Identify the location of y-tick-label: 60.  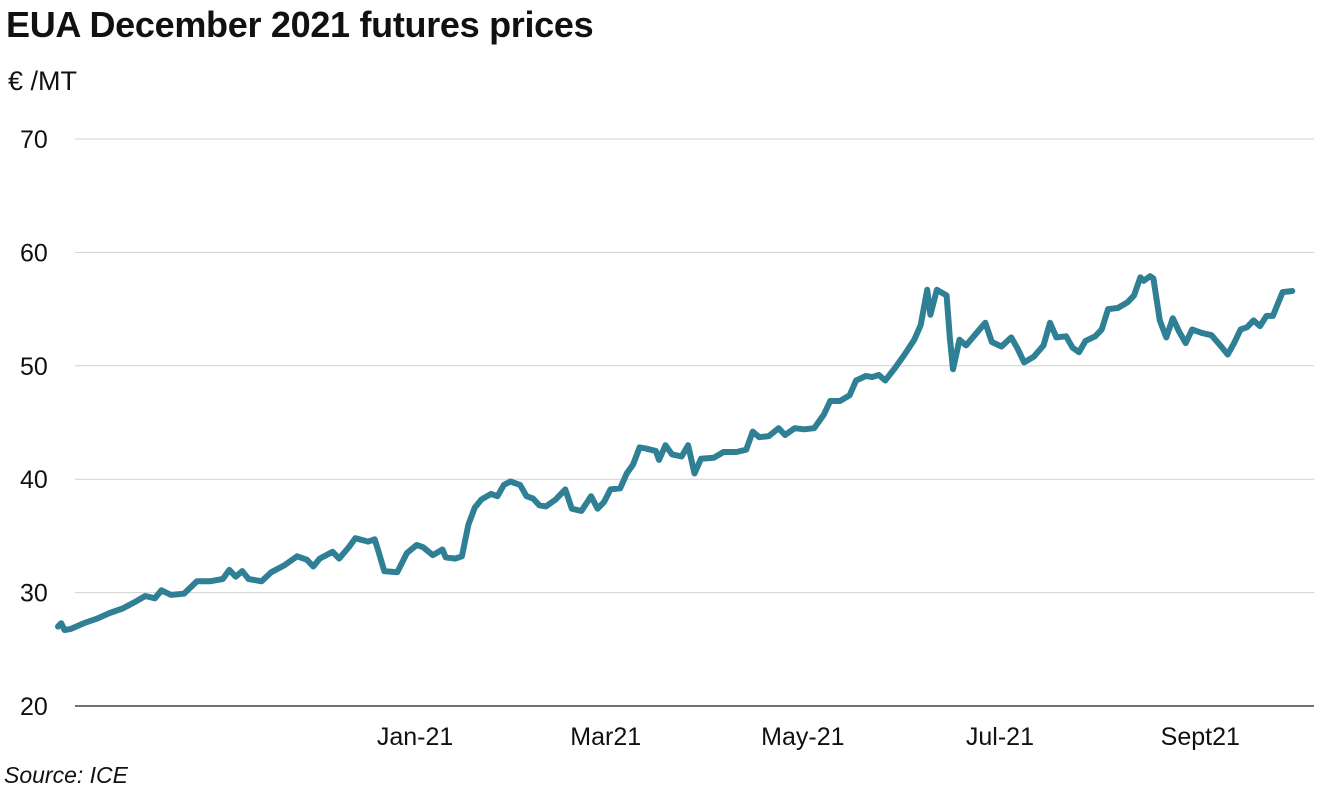
(34, 253).